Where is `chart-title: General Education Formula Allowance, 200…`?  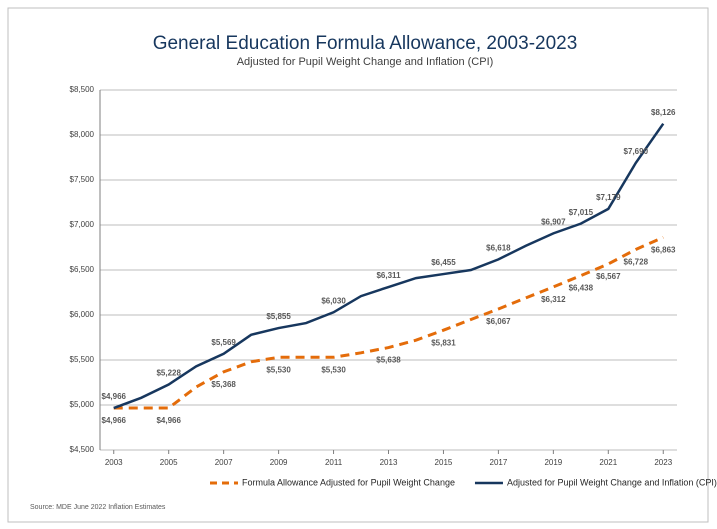
chart-title: General Education Formula Allowance, 200… is located at coordinates (365, 43).